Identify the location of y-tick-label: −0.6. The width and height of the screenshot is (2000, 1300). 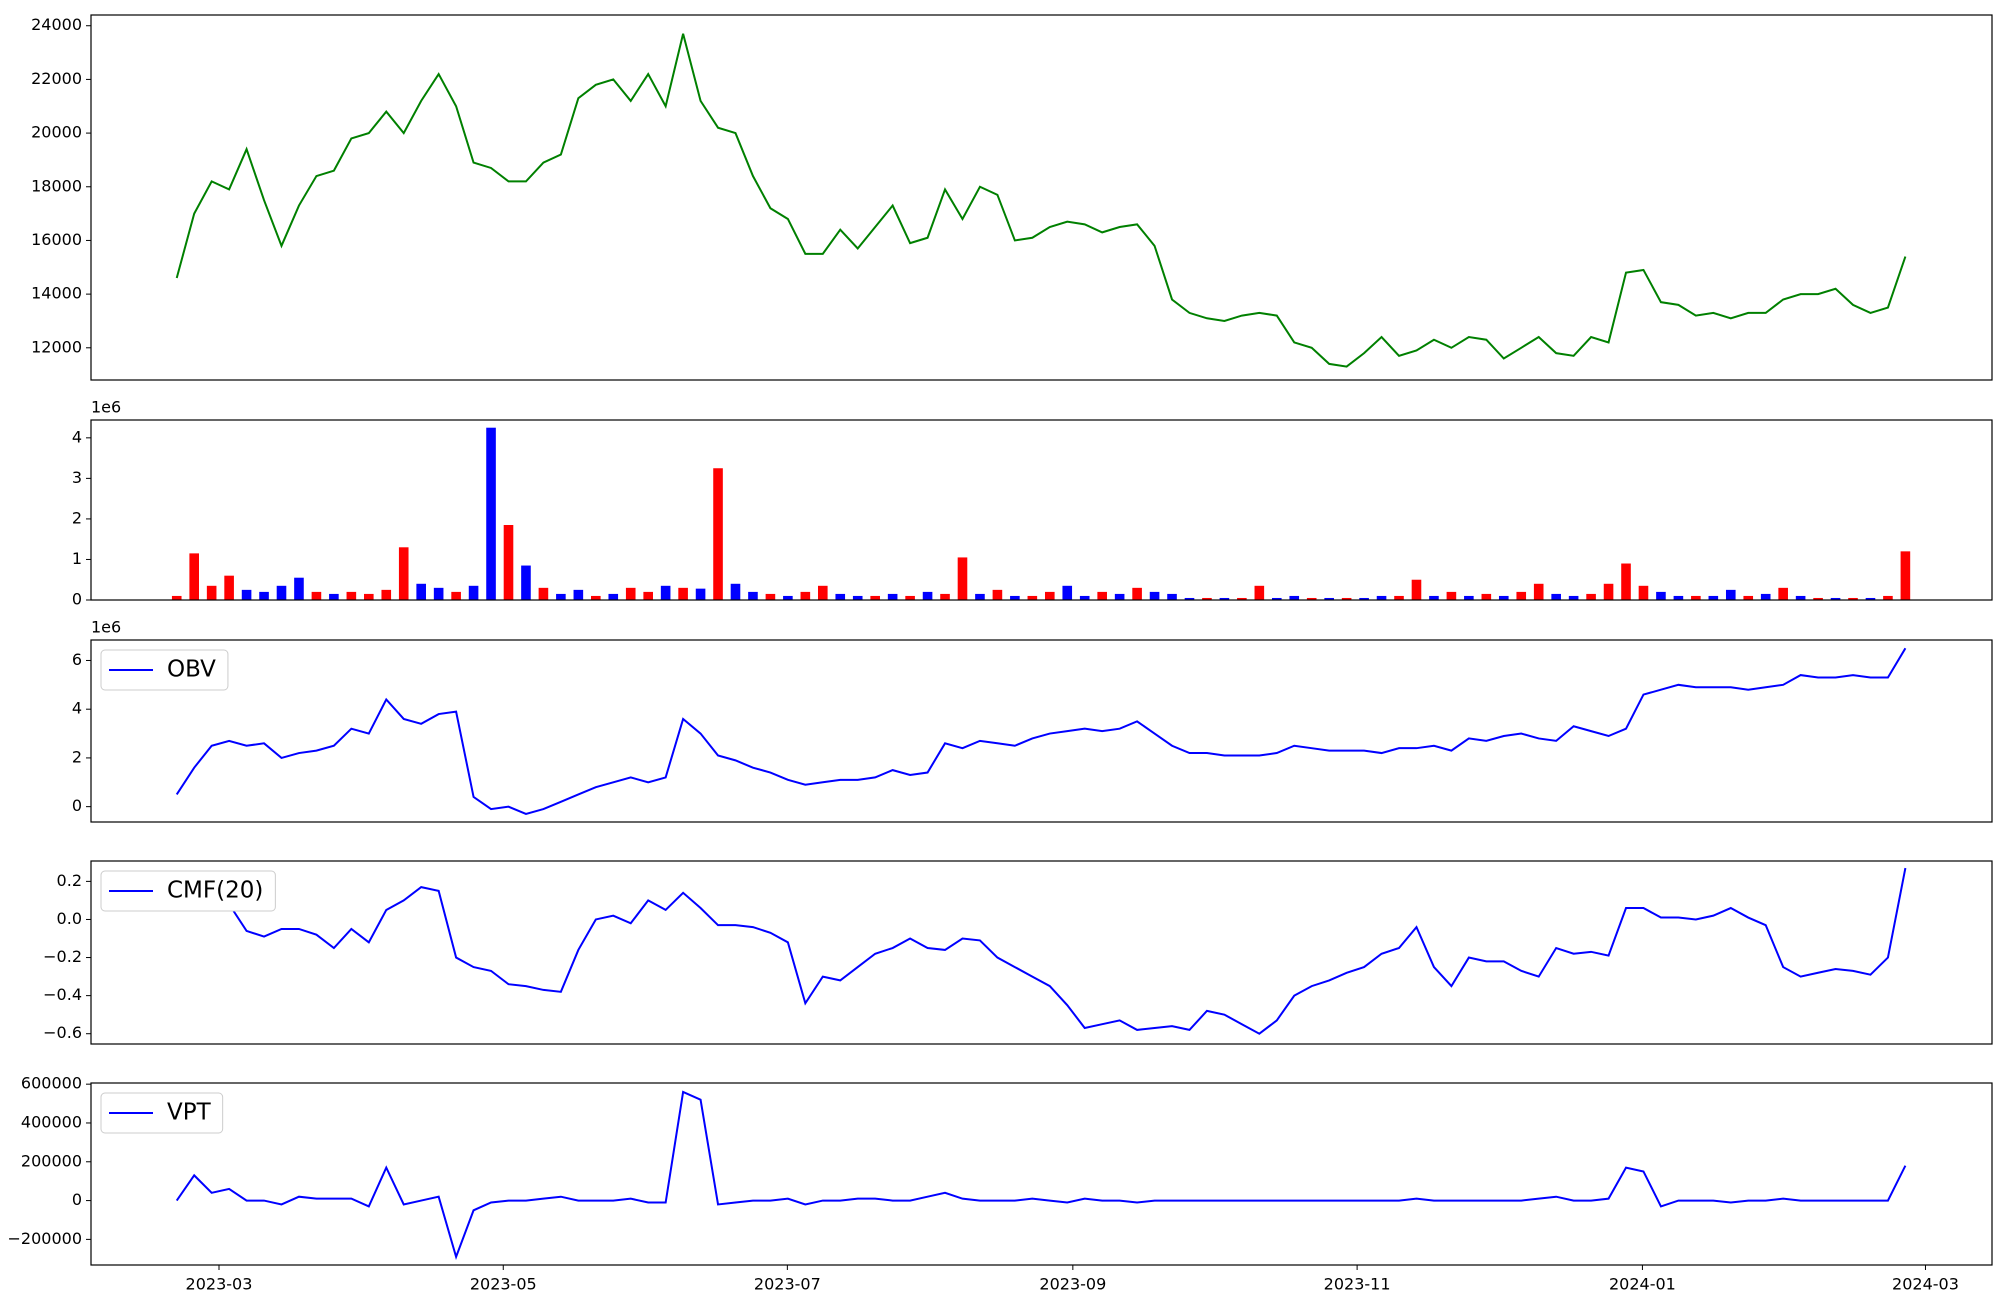
(62, 1032).